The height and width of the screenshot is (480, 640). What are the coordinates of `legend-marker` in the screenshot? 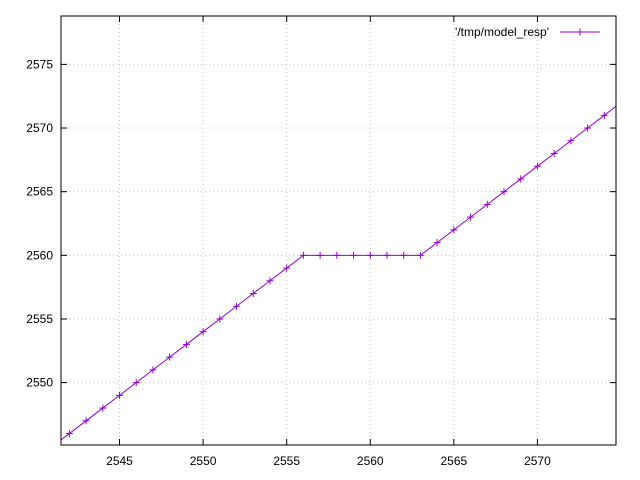 It's located at (580, 32).